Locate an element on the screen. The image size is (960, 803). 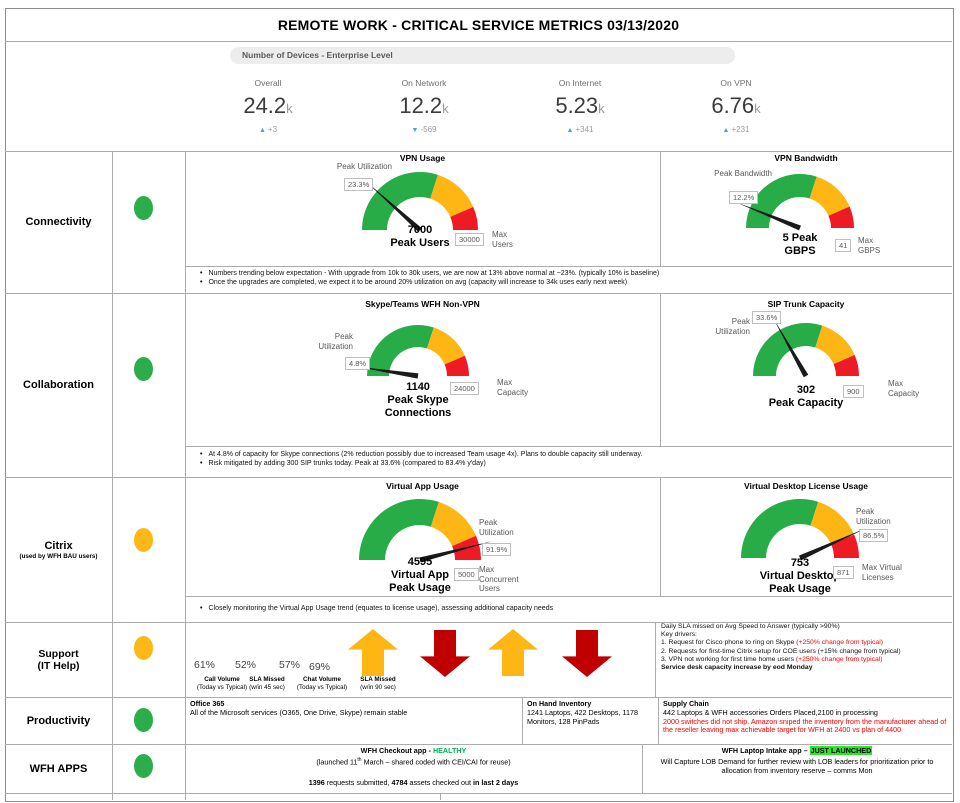
status-indicator-productivity is located at coordinates (143, 720).